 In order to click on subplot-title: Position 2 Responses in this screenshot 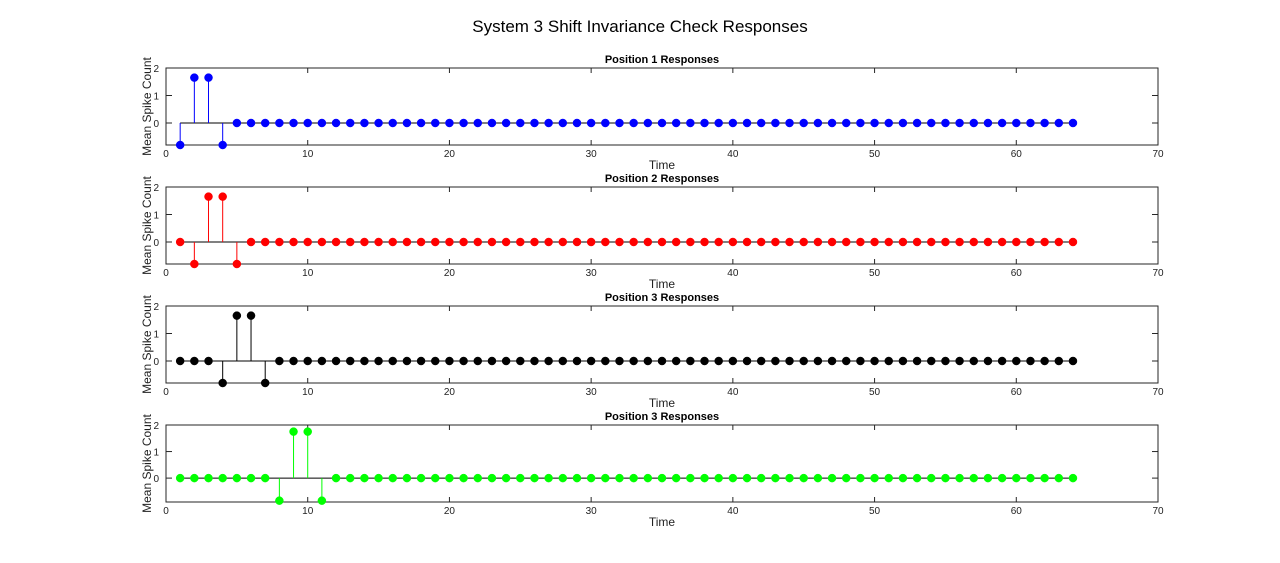, I will do `click(662, 179)`.